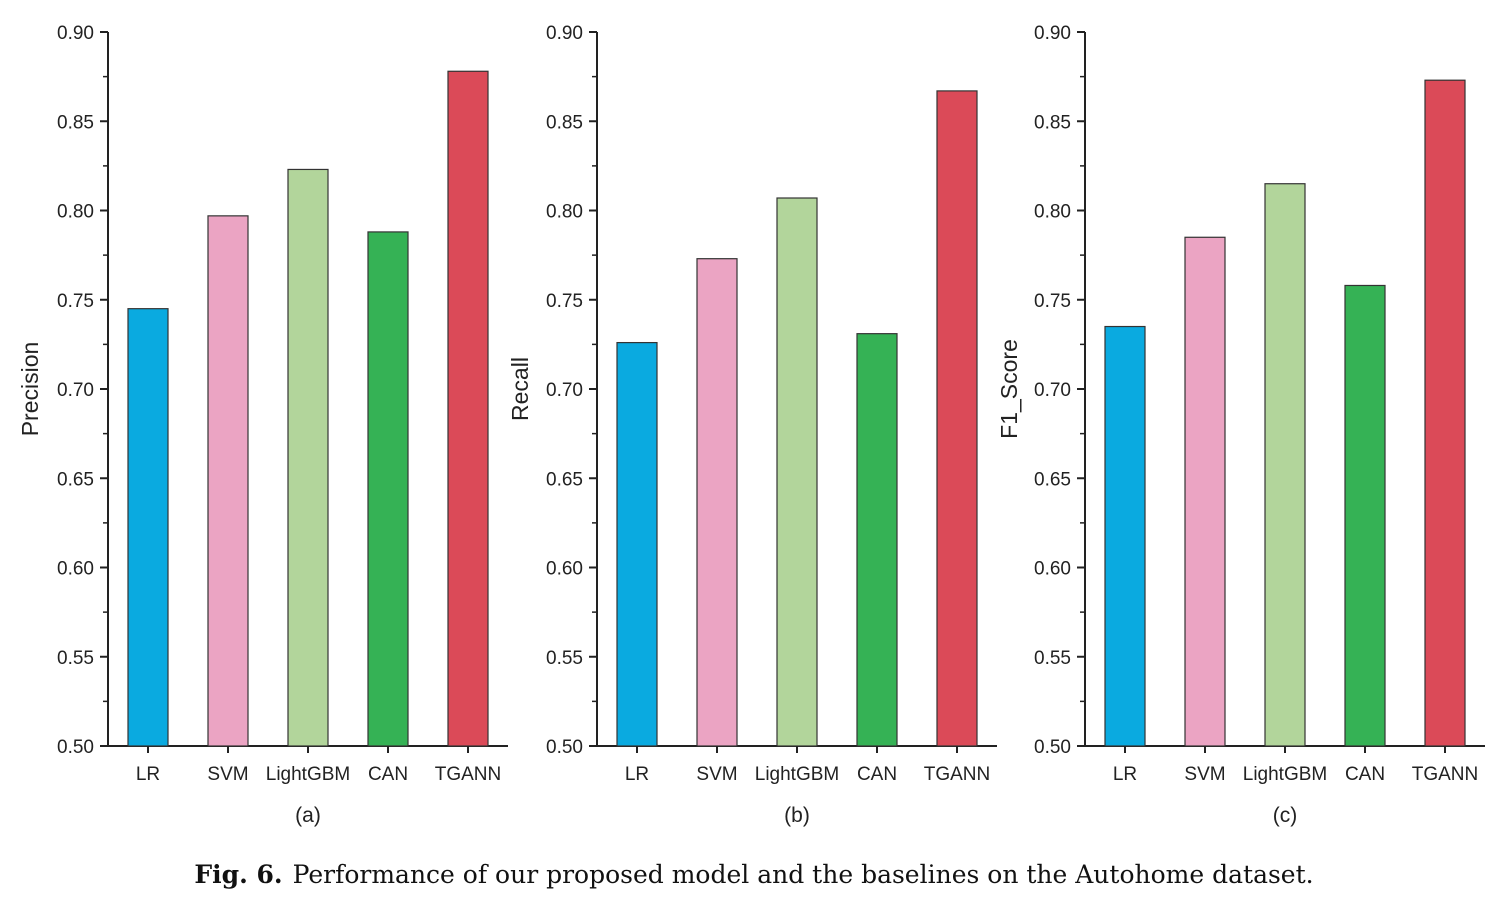 This screenshot has width=1508, height=908. Describe the element at coordinates (520, 389) in the screenshot. I see `y-axis-title: Recall` at that location.